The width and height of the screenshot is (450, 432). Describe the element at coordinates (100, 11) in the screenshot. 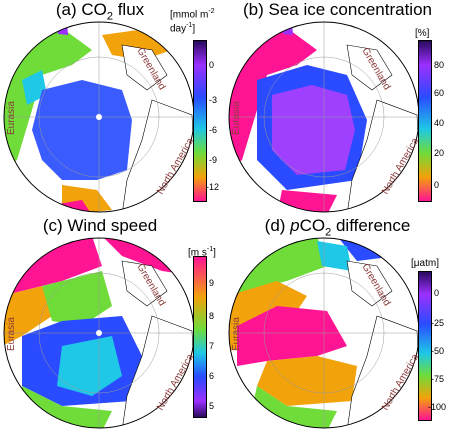

I see `panel-title: (a) CO2 flux` at that location.